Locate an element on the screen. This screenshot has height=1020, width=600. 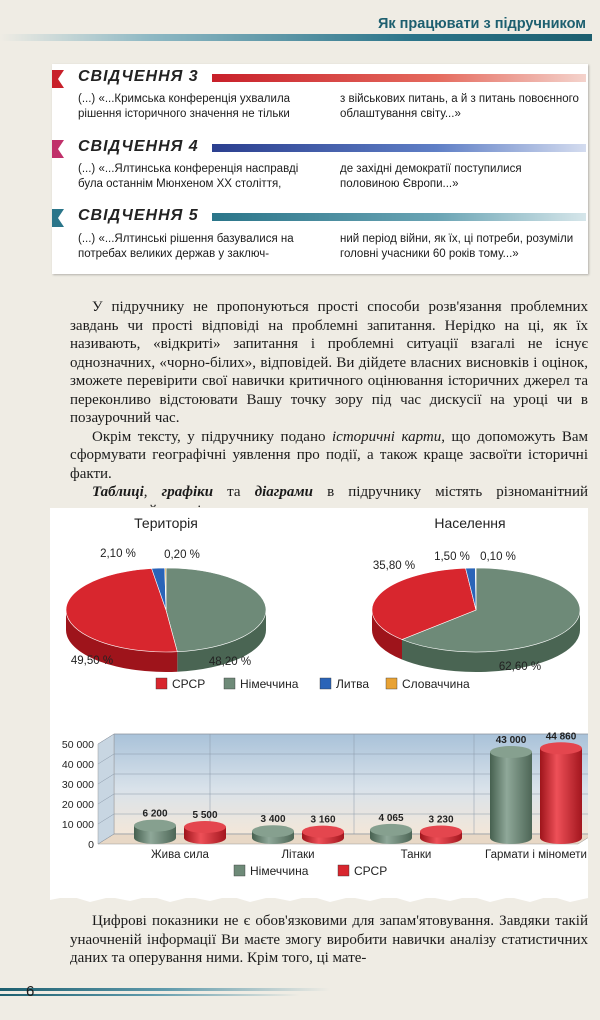
y-tick-label: 40 000 is located at coordinates (78, 765).